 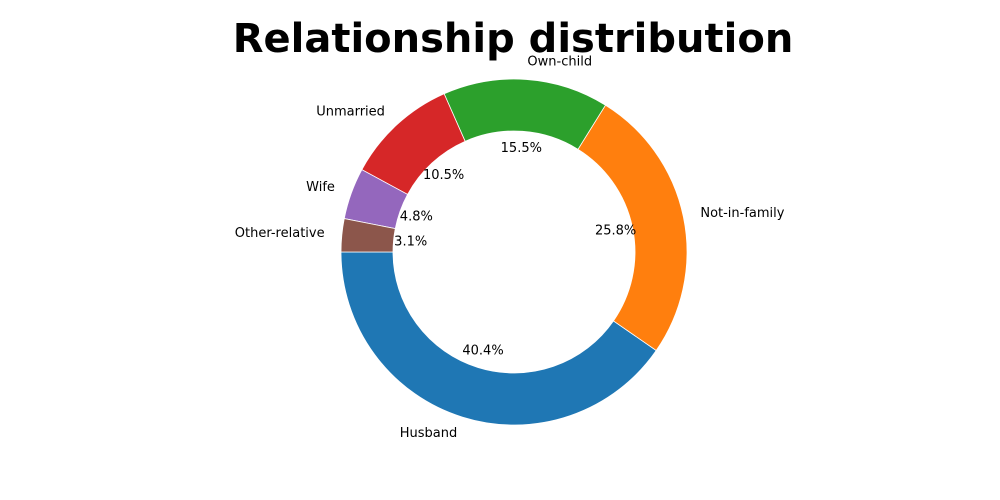 I want to click on slice-label-own-child: Own-child, so click(x=559, y=62).